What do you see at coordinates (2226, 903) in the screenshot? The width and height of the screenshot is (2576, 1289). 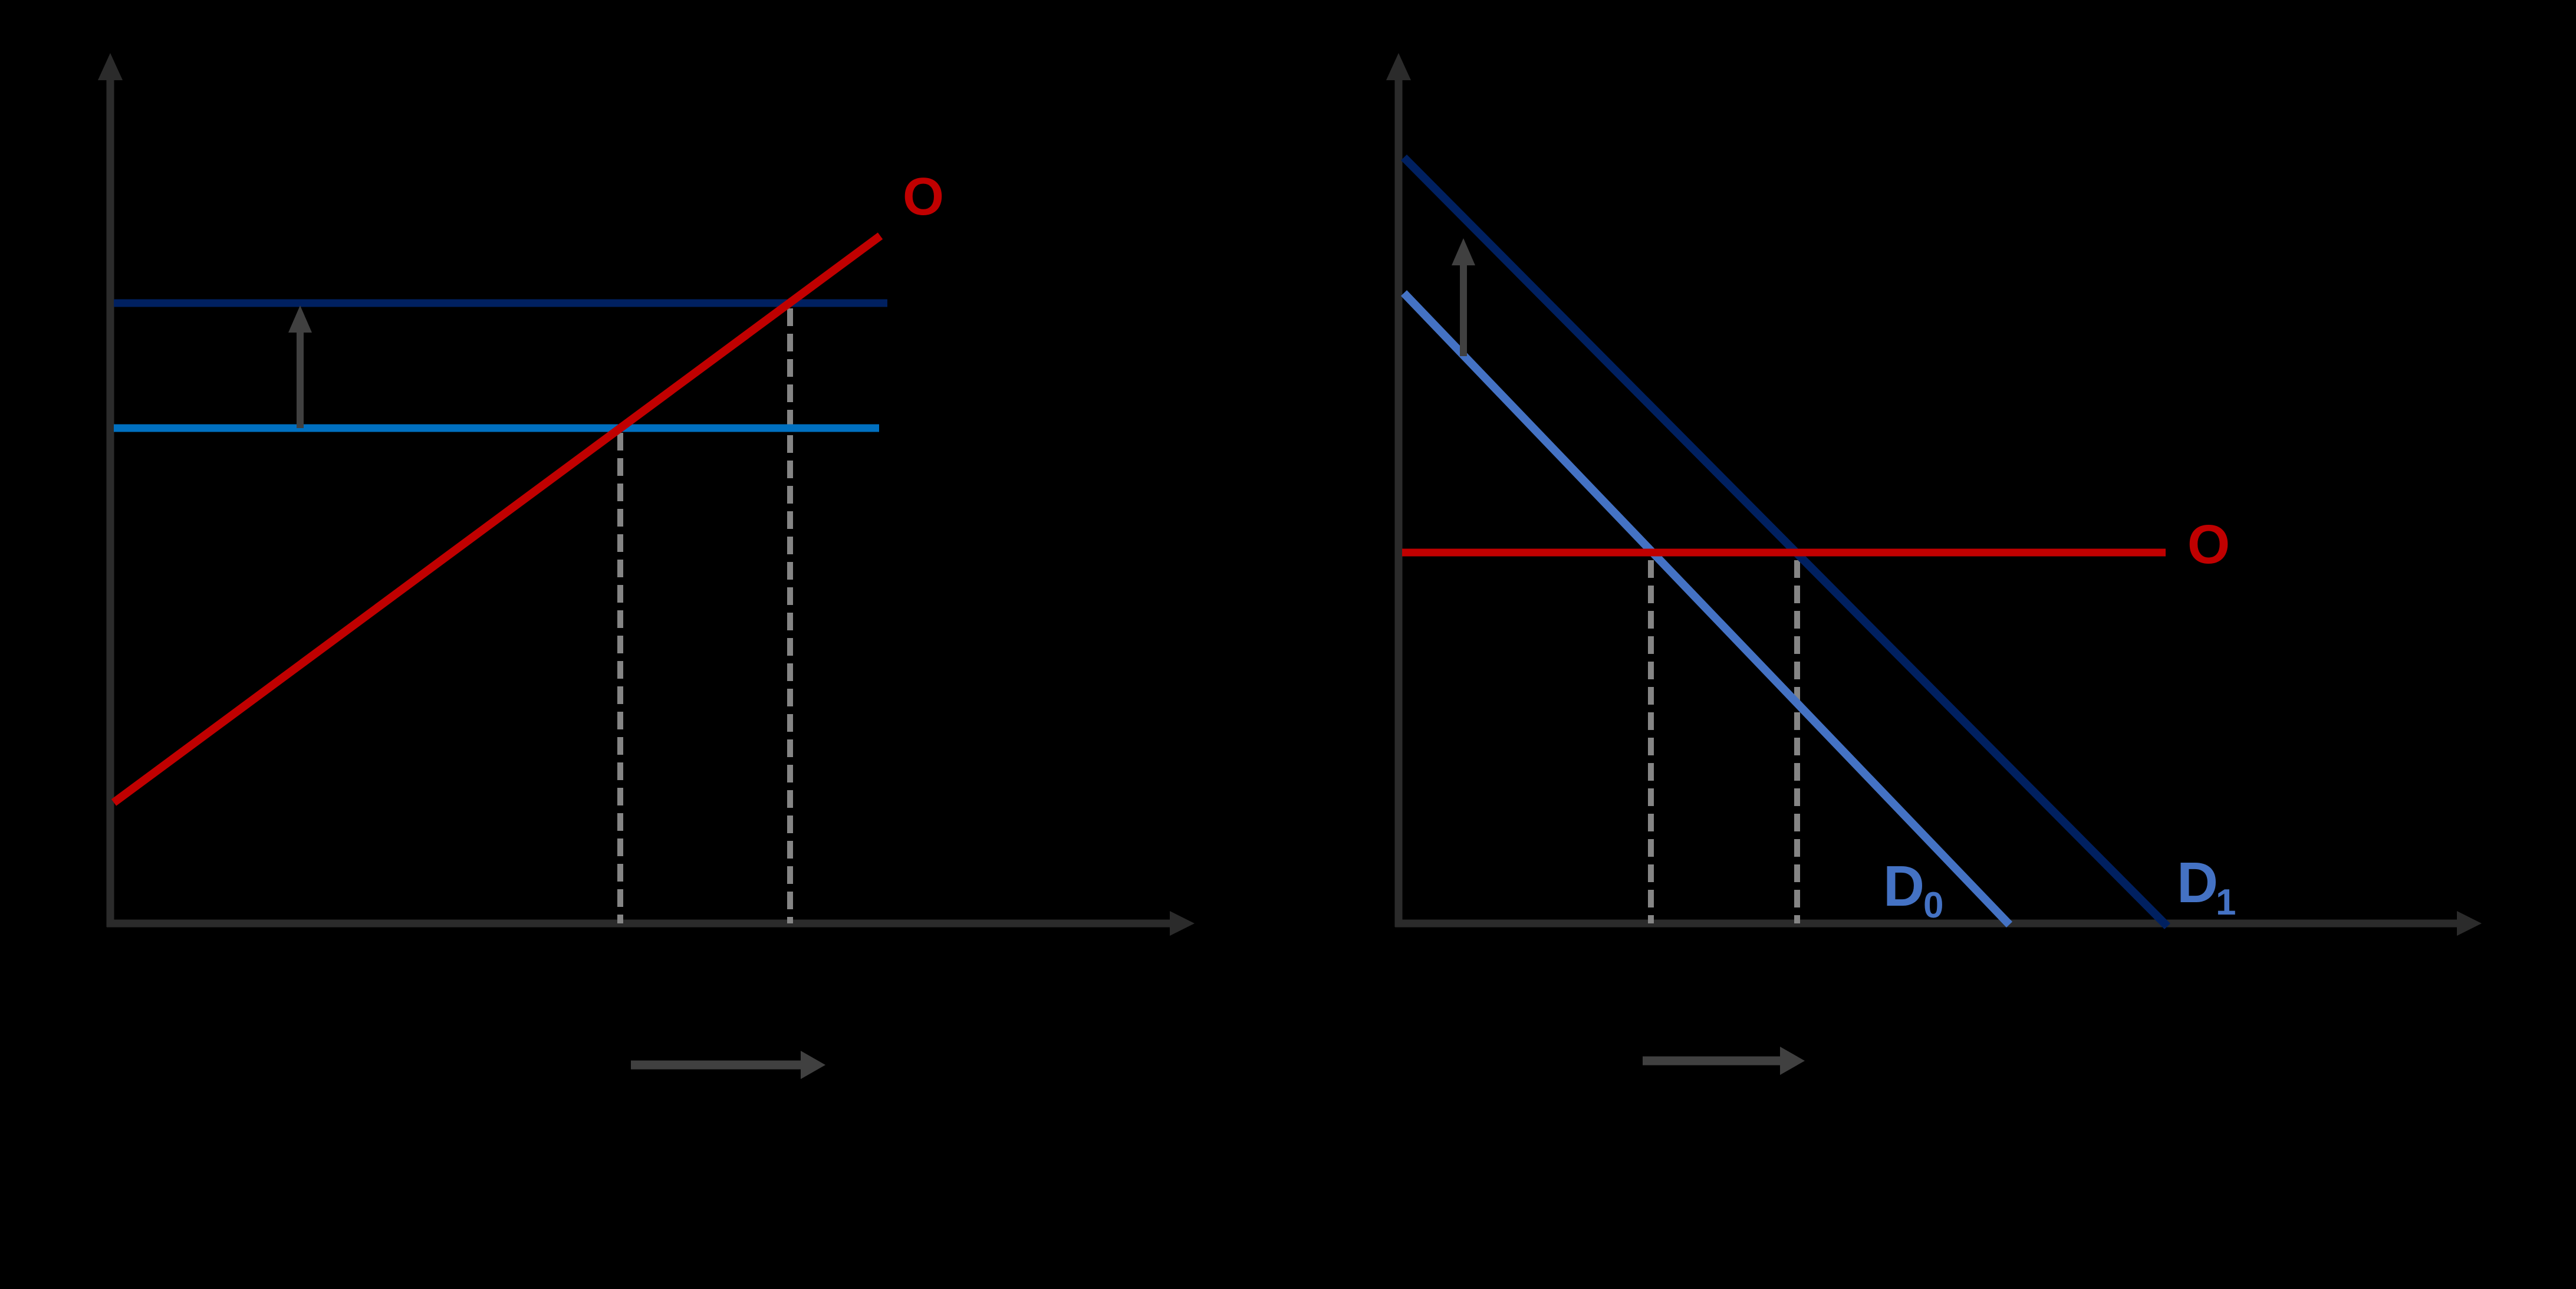 I see `svg-text: 1` at bounding box center [2226, 903].